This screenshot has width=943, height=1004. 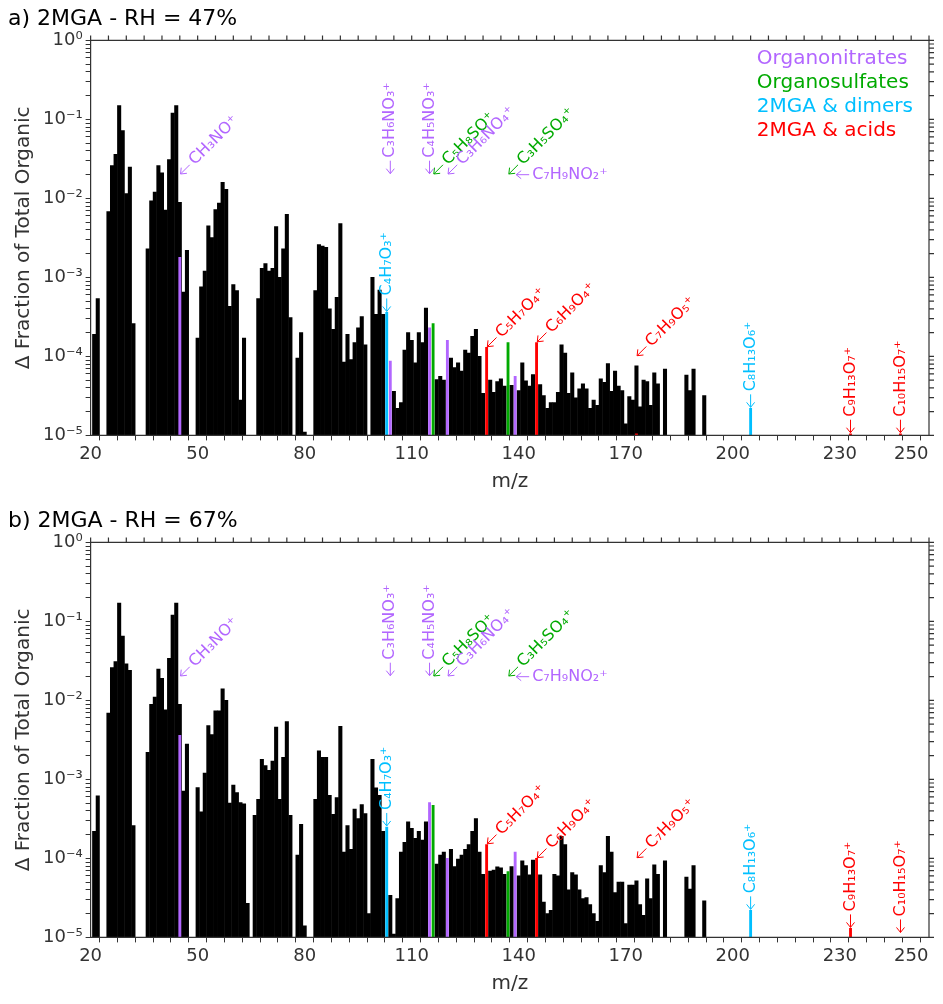 What do you see at coordinates (832, 56) in the screenshot?
I see `text: Organonitrates` at bounding box center [832, 56].